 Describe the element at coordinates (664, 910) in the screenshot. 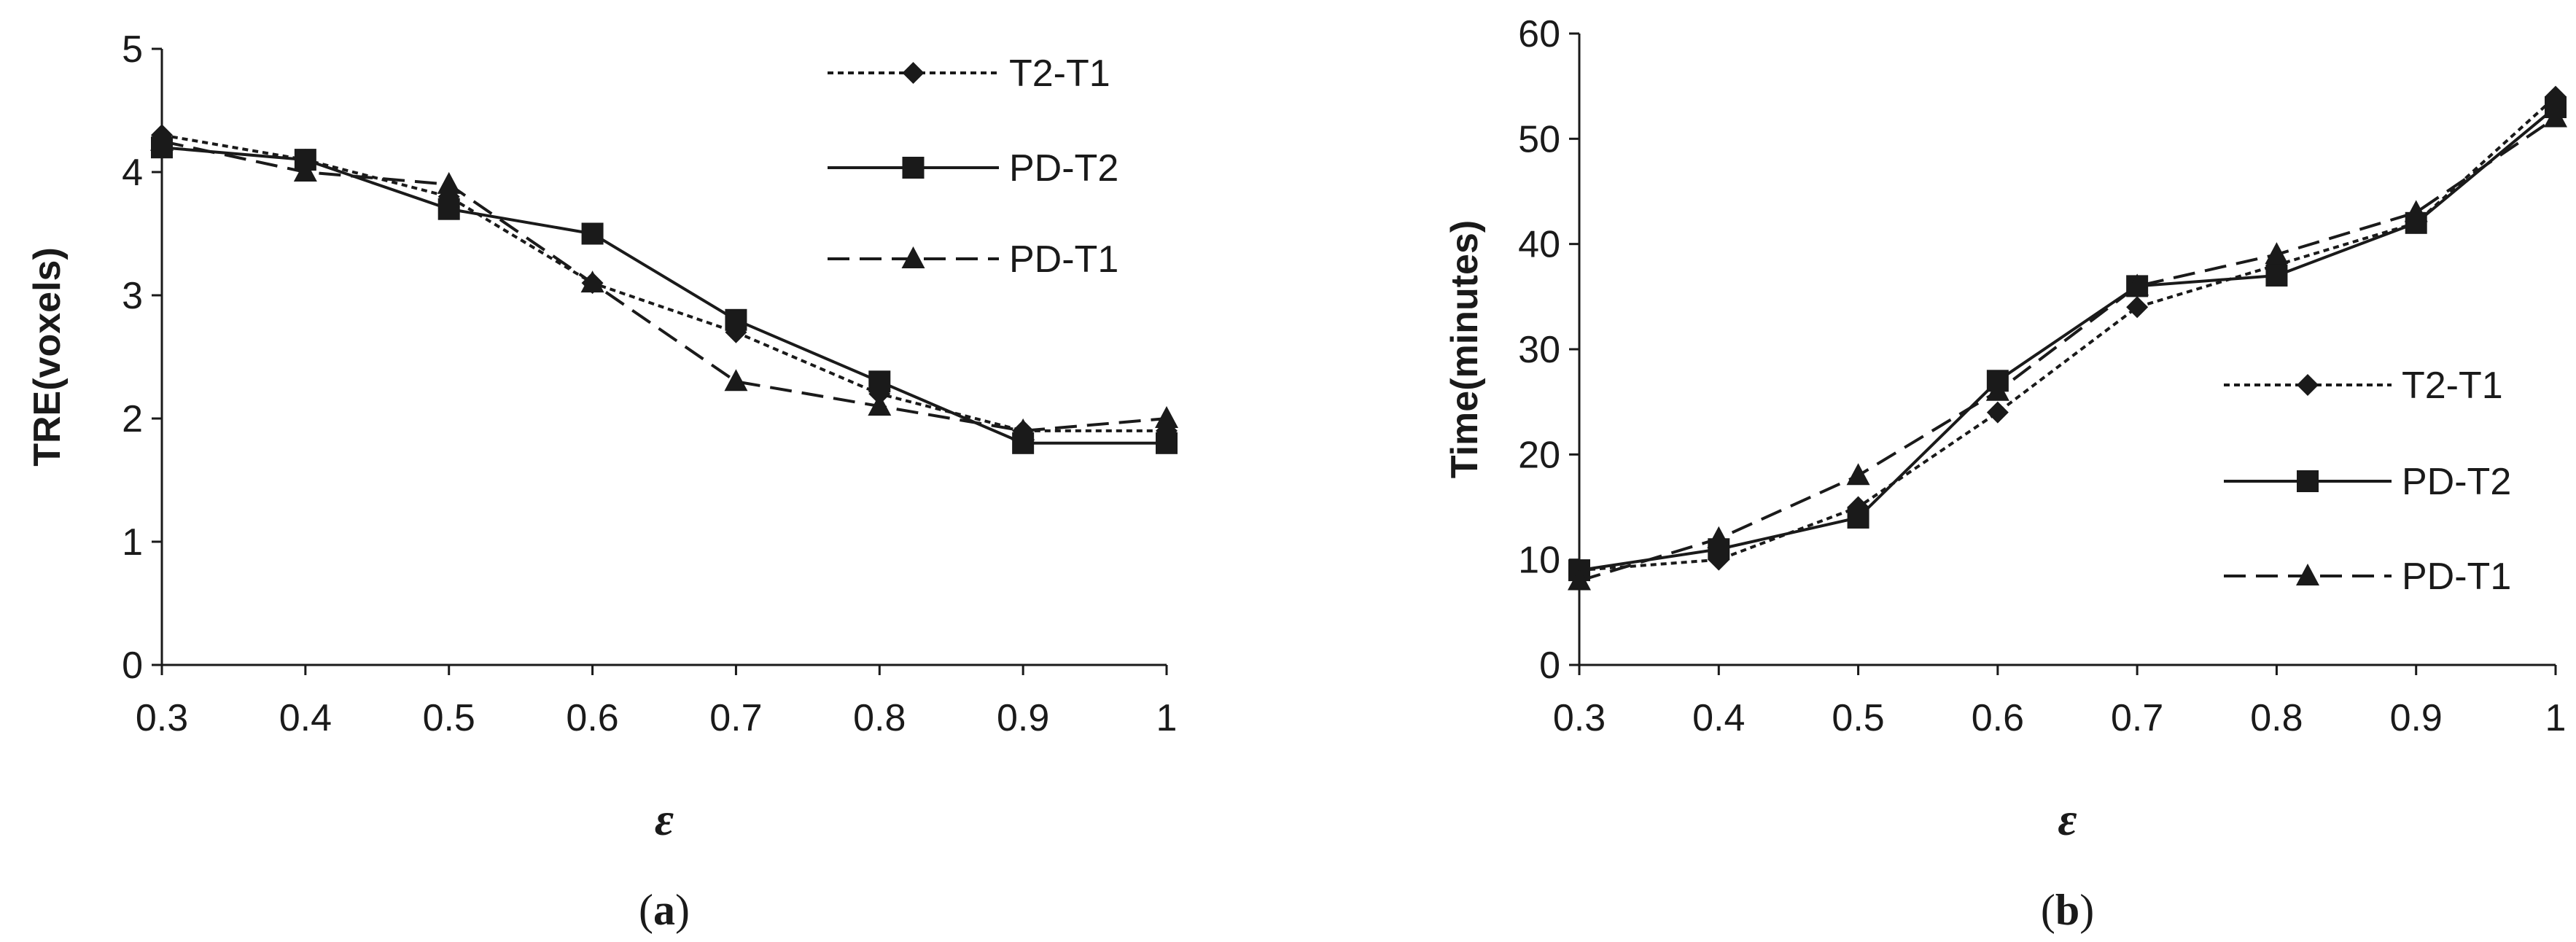

I see `panel-caption: (a)` at that location.